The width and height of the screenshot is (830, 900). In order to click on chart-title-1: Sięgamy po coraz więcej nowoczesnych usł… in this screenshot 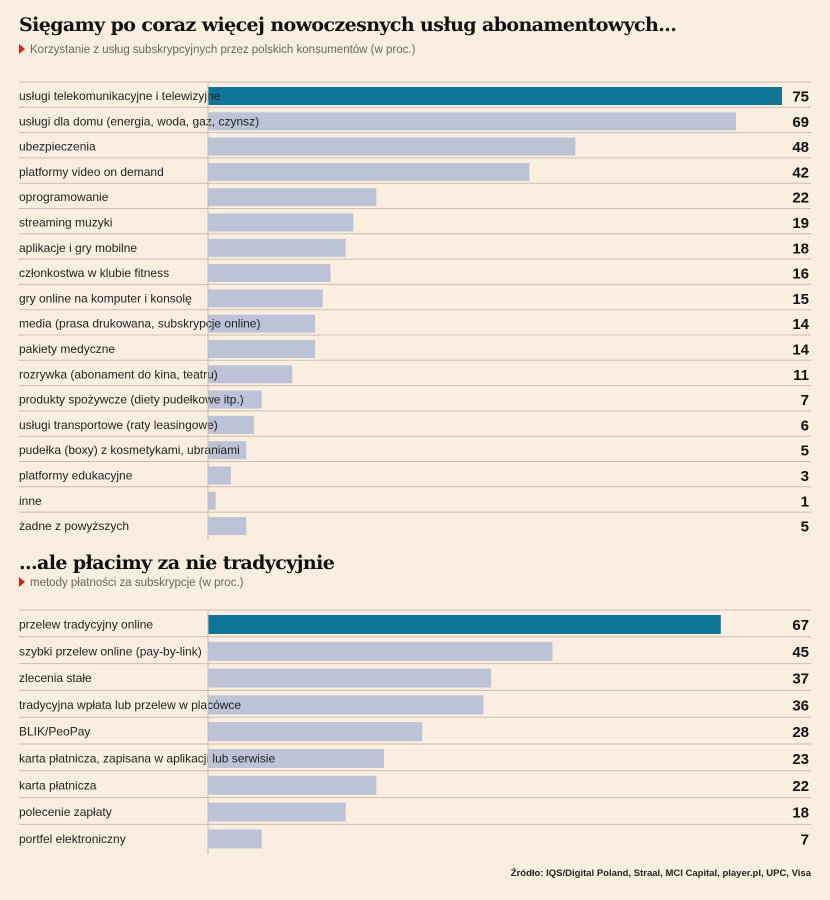, I will do `click(348, 25)`.